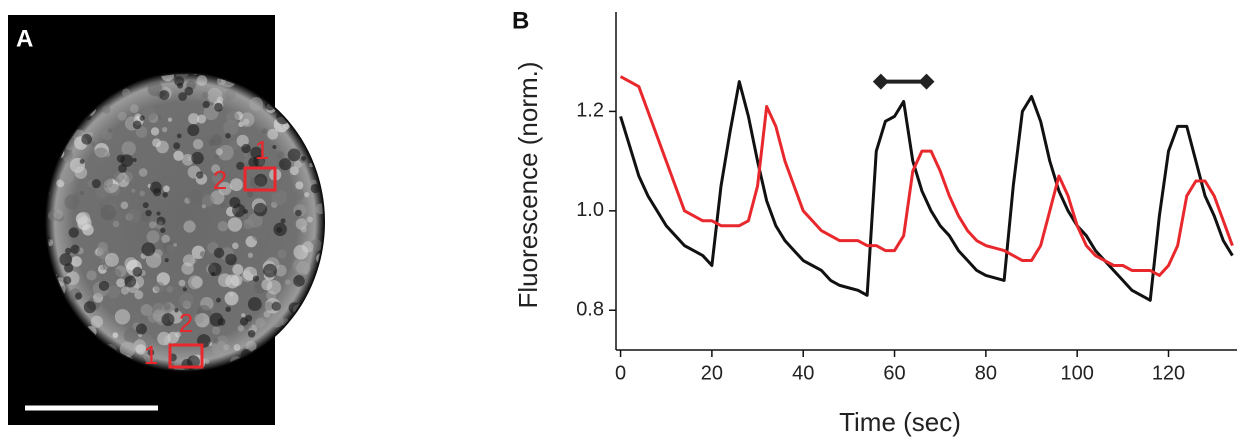 Image resolution: width=1241 pixels, height=440 pixels. Describe the element at coordinates (186, 356) in the screenshot. I see `roi-box` at that location.